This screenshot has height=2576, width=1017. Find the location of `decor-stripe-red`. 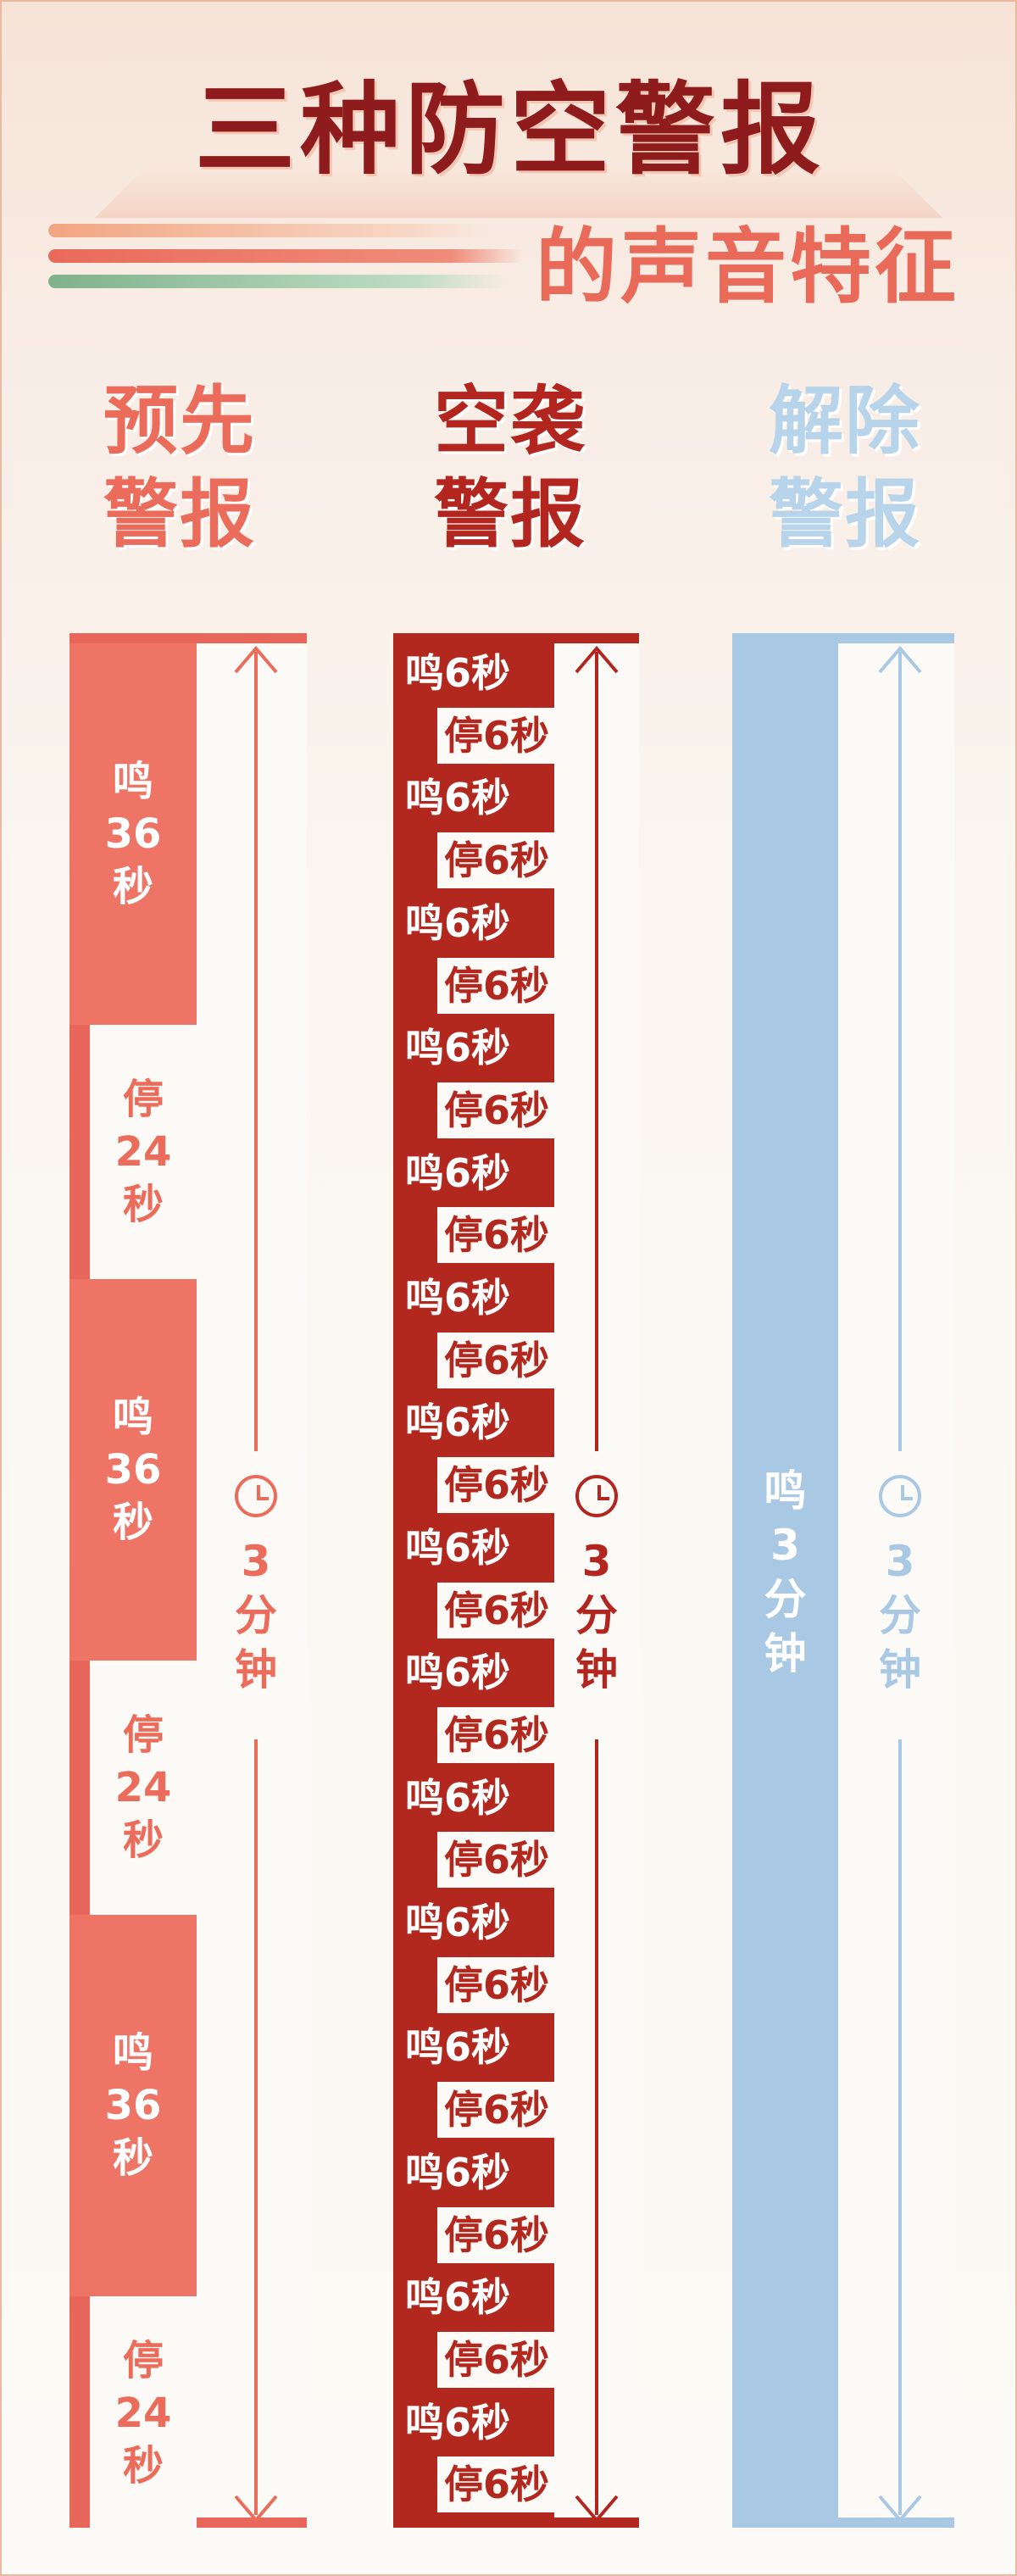

decor-stripe-red is located at coordinates (285, 256).